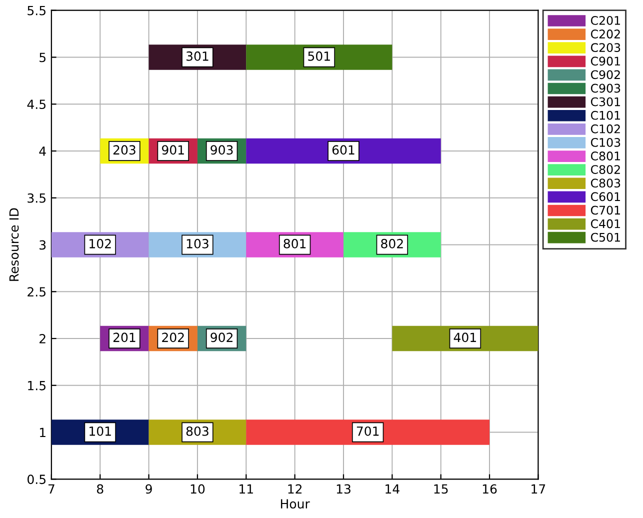 The image size is (643, 518). I want to click on x-tick-label: 7, so click(51, 489).